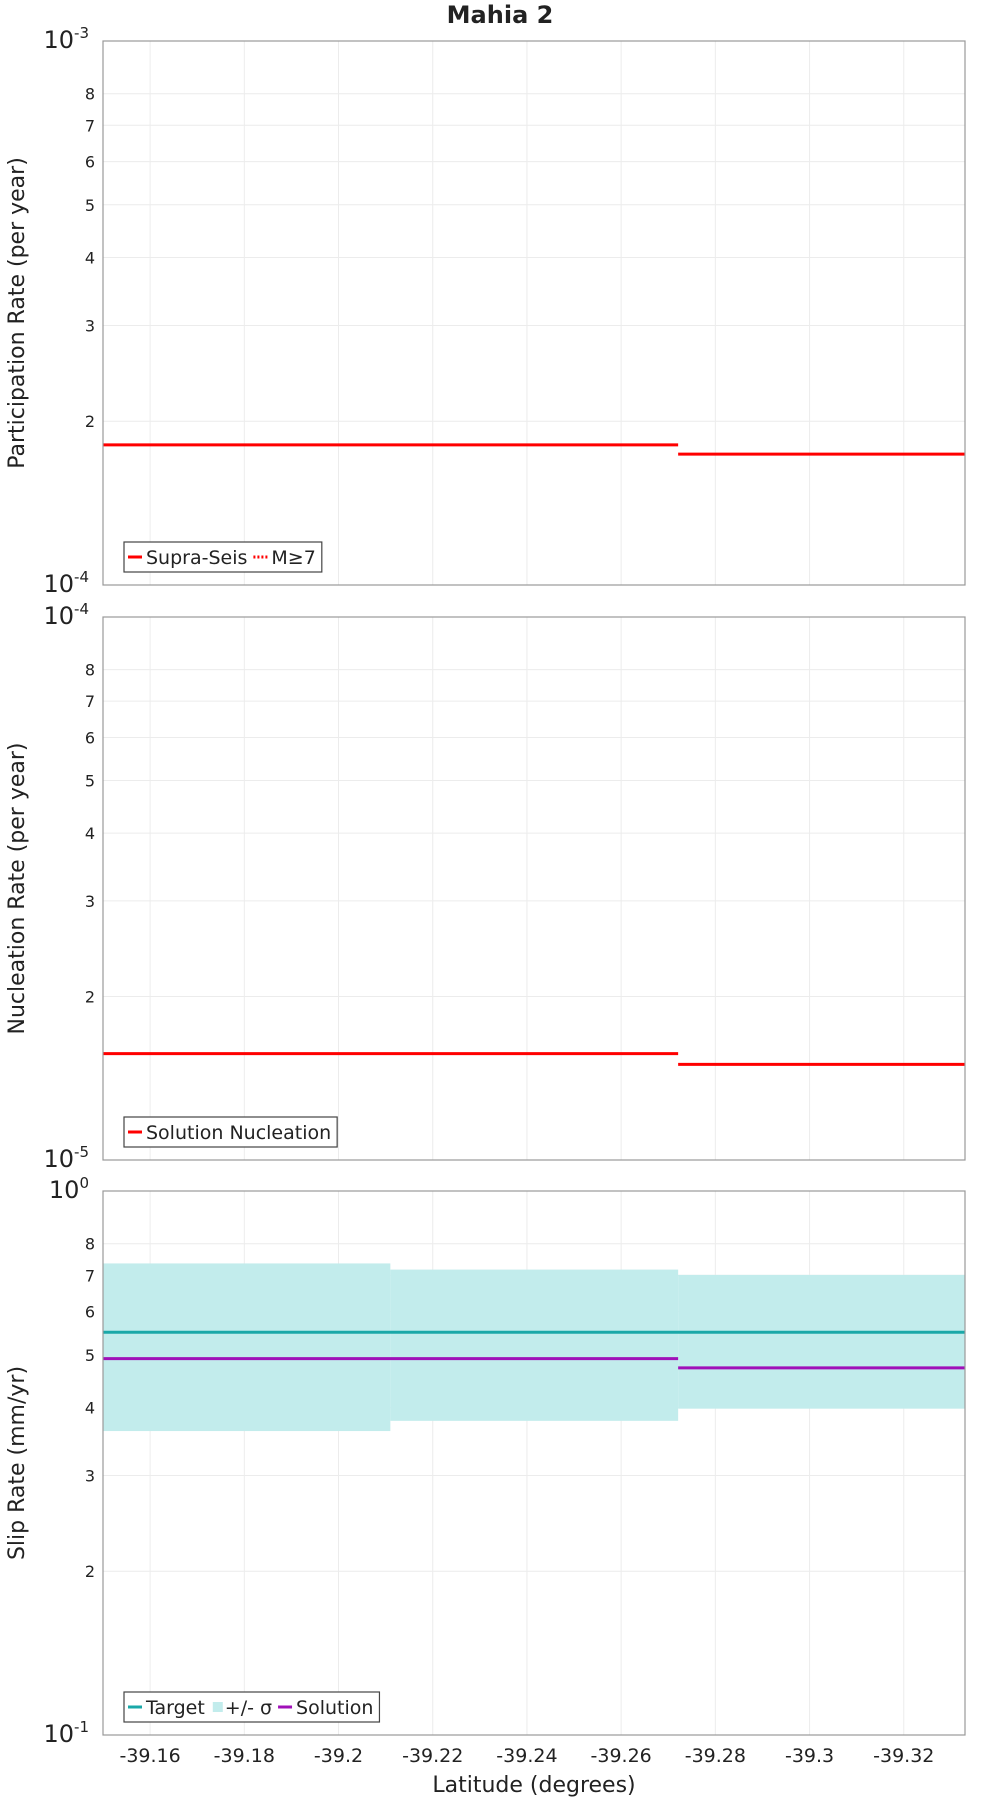 This screenshot has width=1000, height=1804. I want to click on y-axis-label: Slip Rate (mm/yr), so click(17, 1463).